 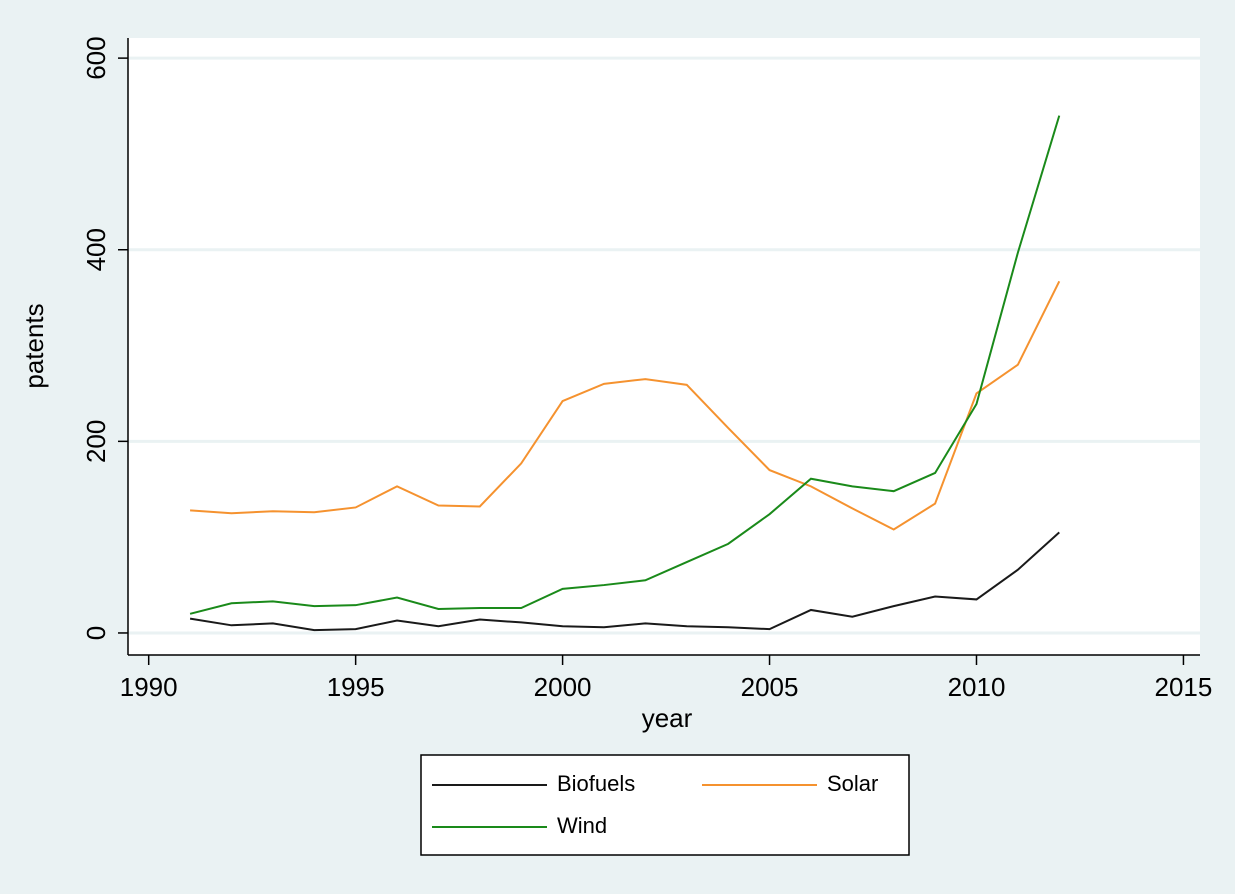 I want to click on y-tick-label: 0, so click(x=96, y=633).